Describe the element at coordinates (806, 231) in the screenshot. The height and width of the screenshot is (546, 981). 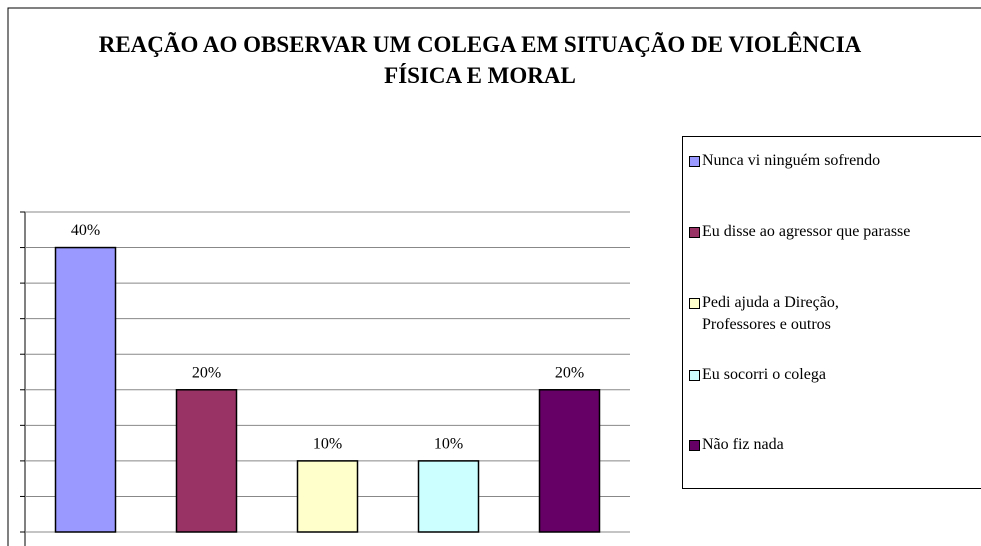
I see `legend-label: Eu disse ao agressor que parasse` at that location.